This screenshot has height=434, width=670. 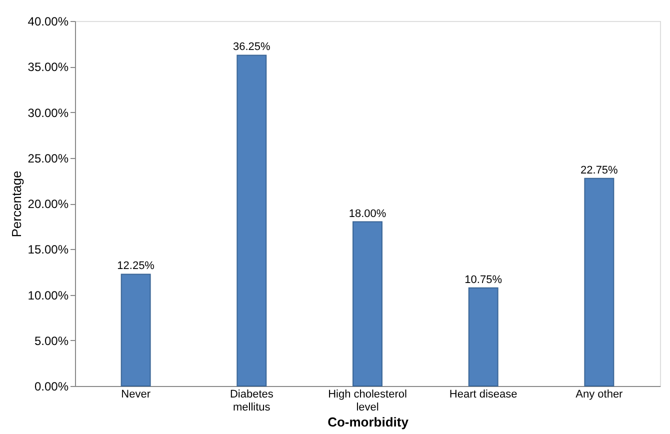 What do you see at coordinates (51, 341) in the screenshot?
I see `y-tick-label: 5.00%` at bounding box center [51, 341].